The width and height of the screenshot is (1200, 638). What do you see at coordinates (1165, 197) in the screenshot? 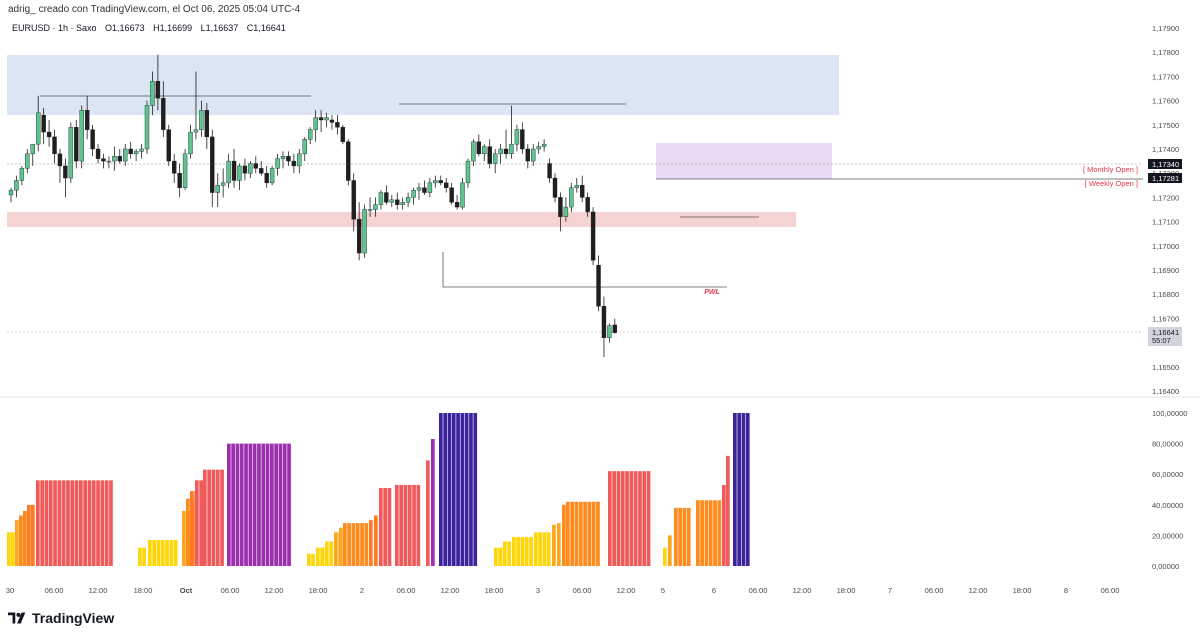
I see `price-tick: 1,17200` at bounding box center [1165, 197].